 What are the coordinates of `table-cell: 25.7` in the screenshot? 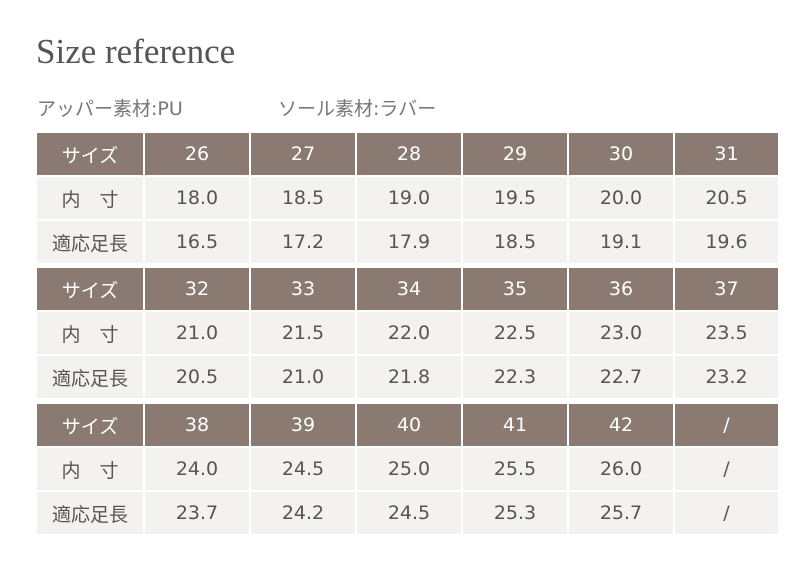 It's located at (621, 513).